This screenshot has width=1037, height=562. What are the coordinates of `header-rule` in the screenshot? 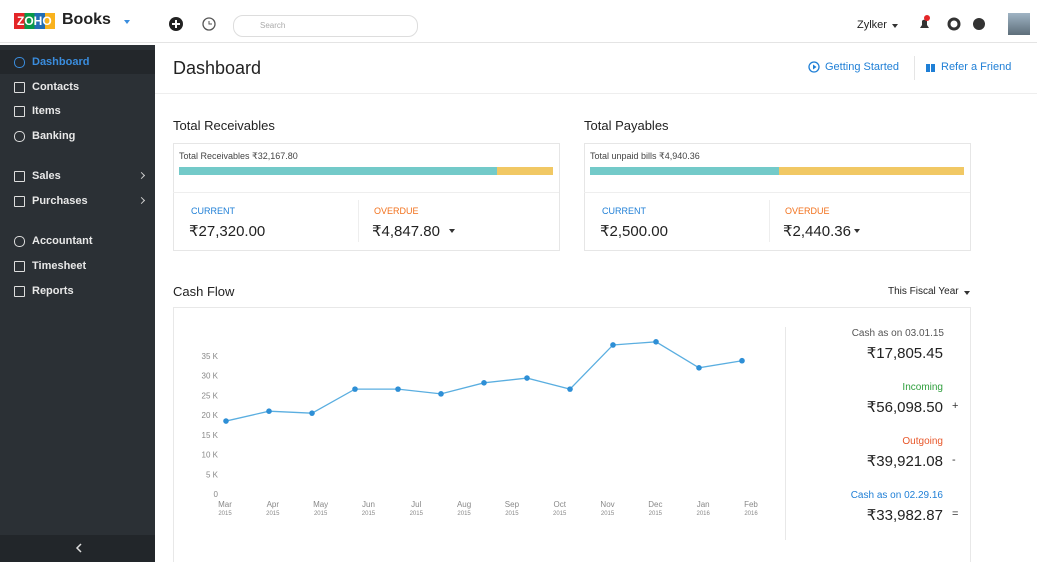 It's located at (596, 93).